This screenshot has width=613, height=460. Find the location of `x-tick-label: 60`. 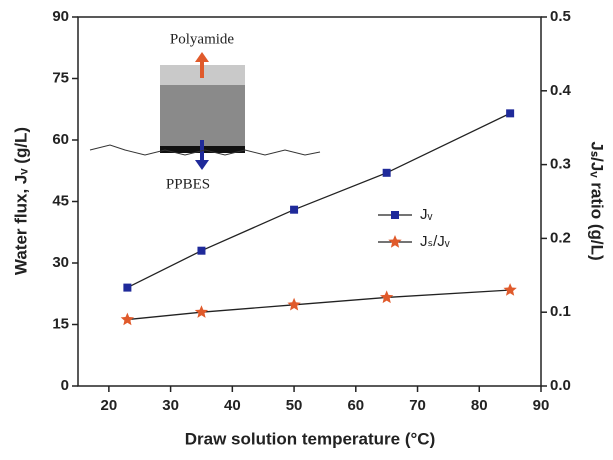

x-tick-label: 60 is located at coordinates (355, 405).